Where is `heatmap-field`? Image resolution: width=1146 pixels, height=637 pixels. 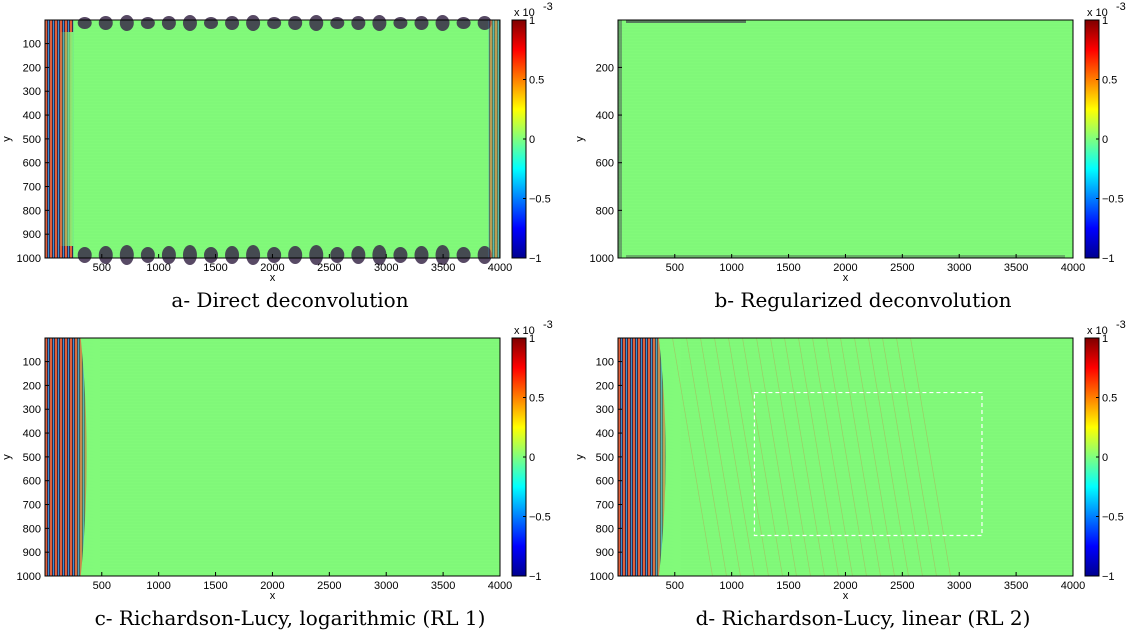 heatmap-field is located at coordinates (272, 457).